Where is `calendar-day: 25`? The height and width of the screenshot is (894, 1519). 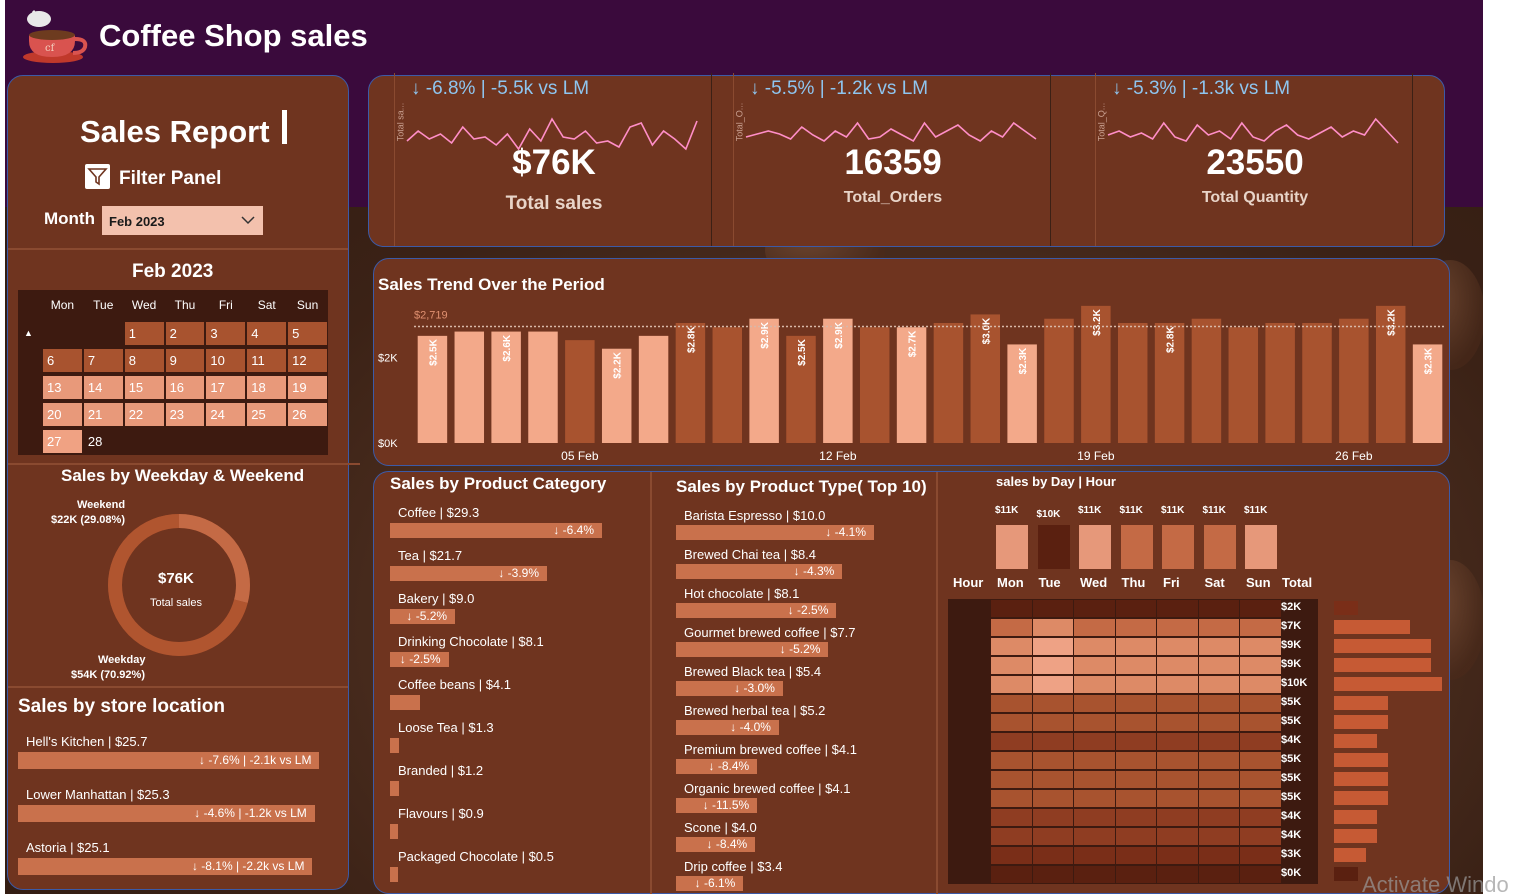
calendar-day: 25 is located at coordinates (267, 414).